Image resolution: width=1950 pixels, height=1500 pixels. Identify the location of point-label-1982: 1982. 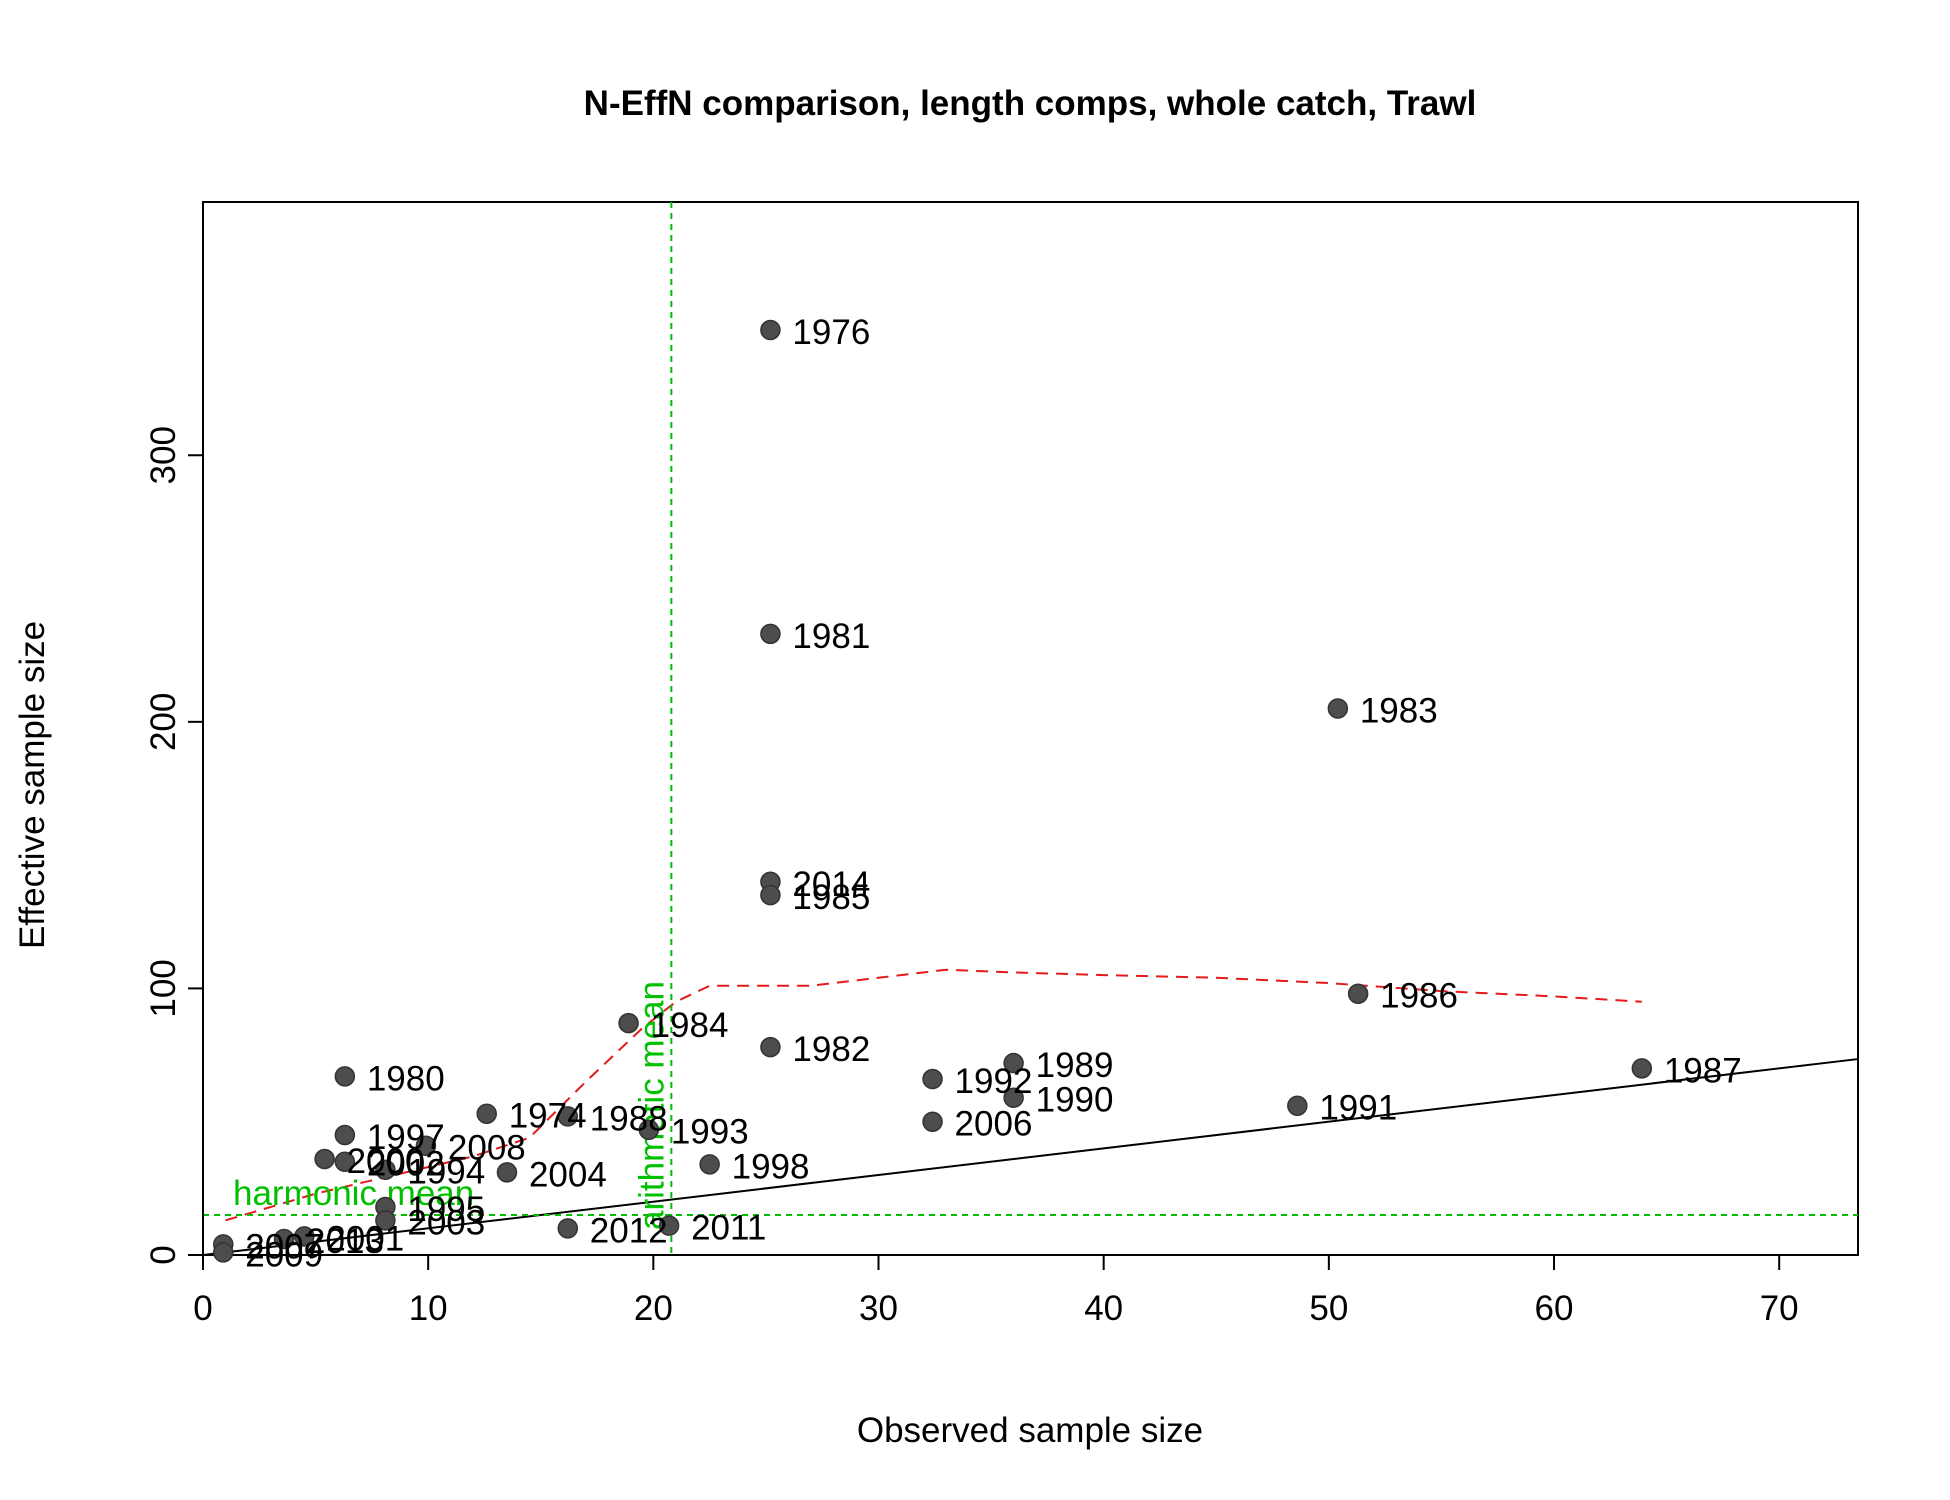
(831, 1049).